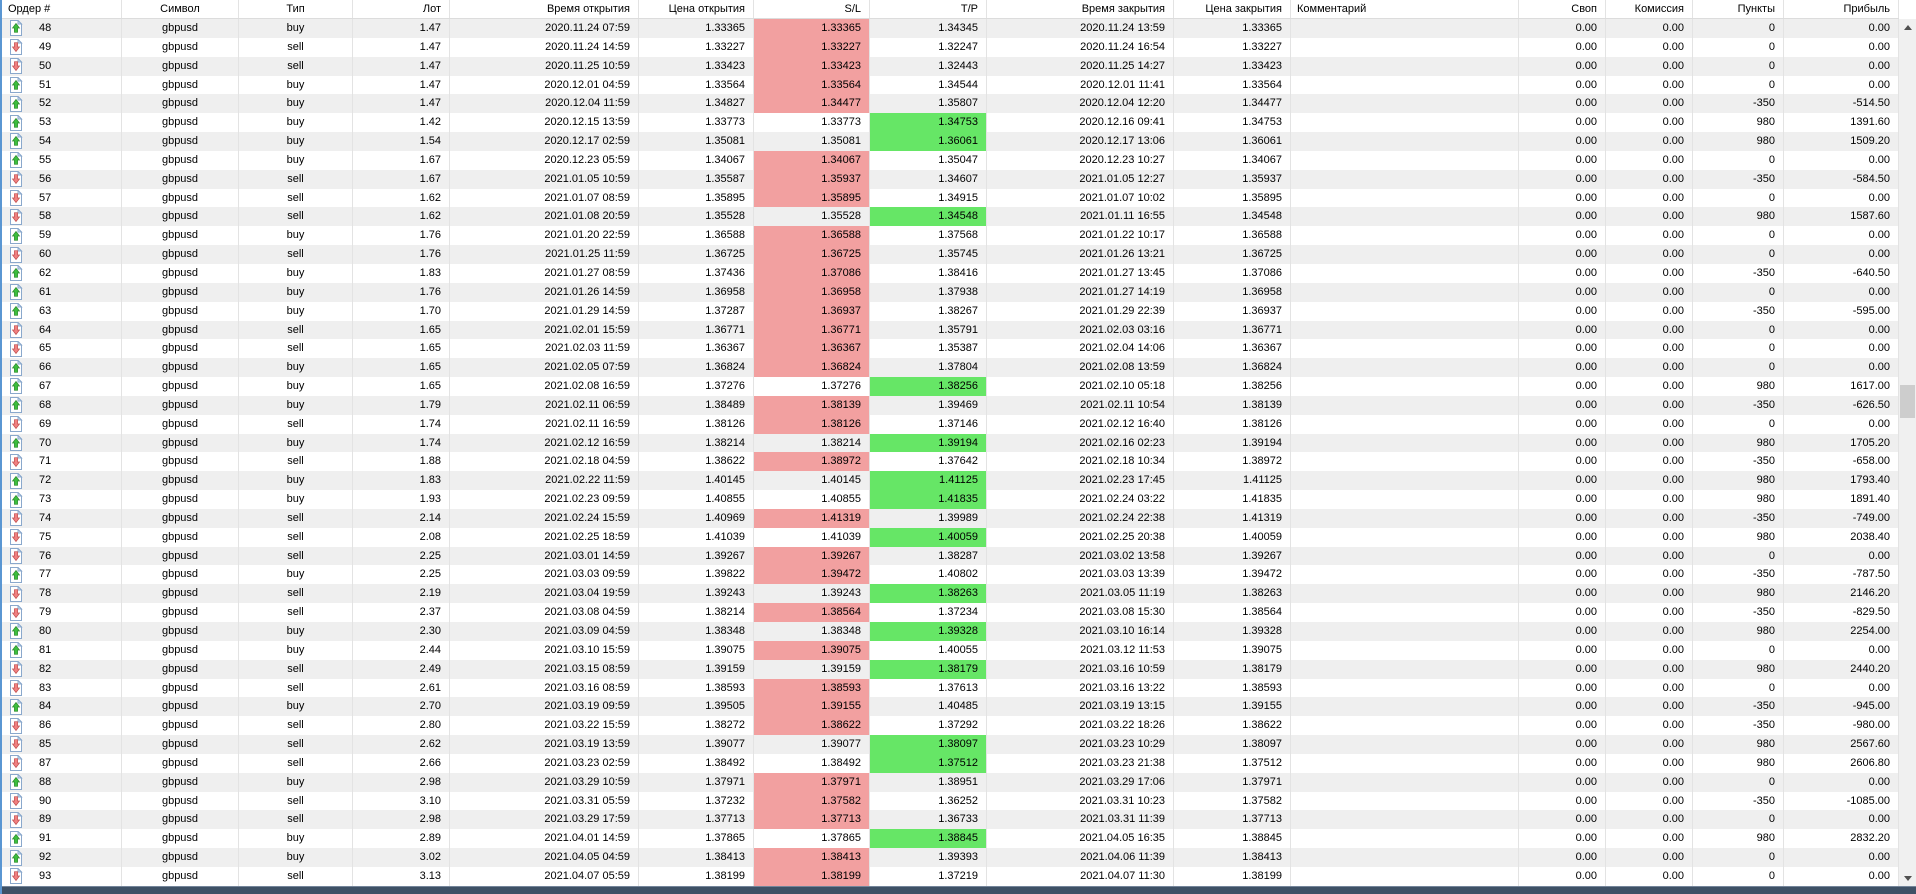 The image size is (1916, 894). Describe the element at coordinates (180, 631) in the screenshot. I see `cell-symbol: gbpusd` at that location.